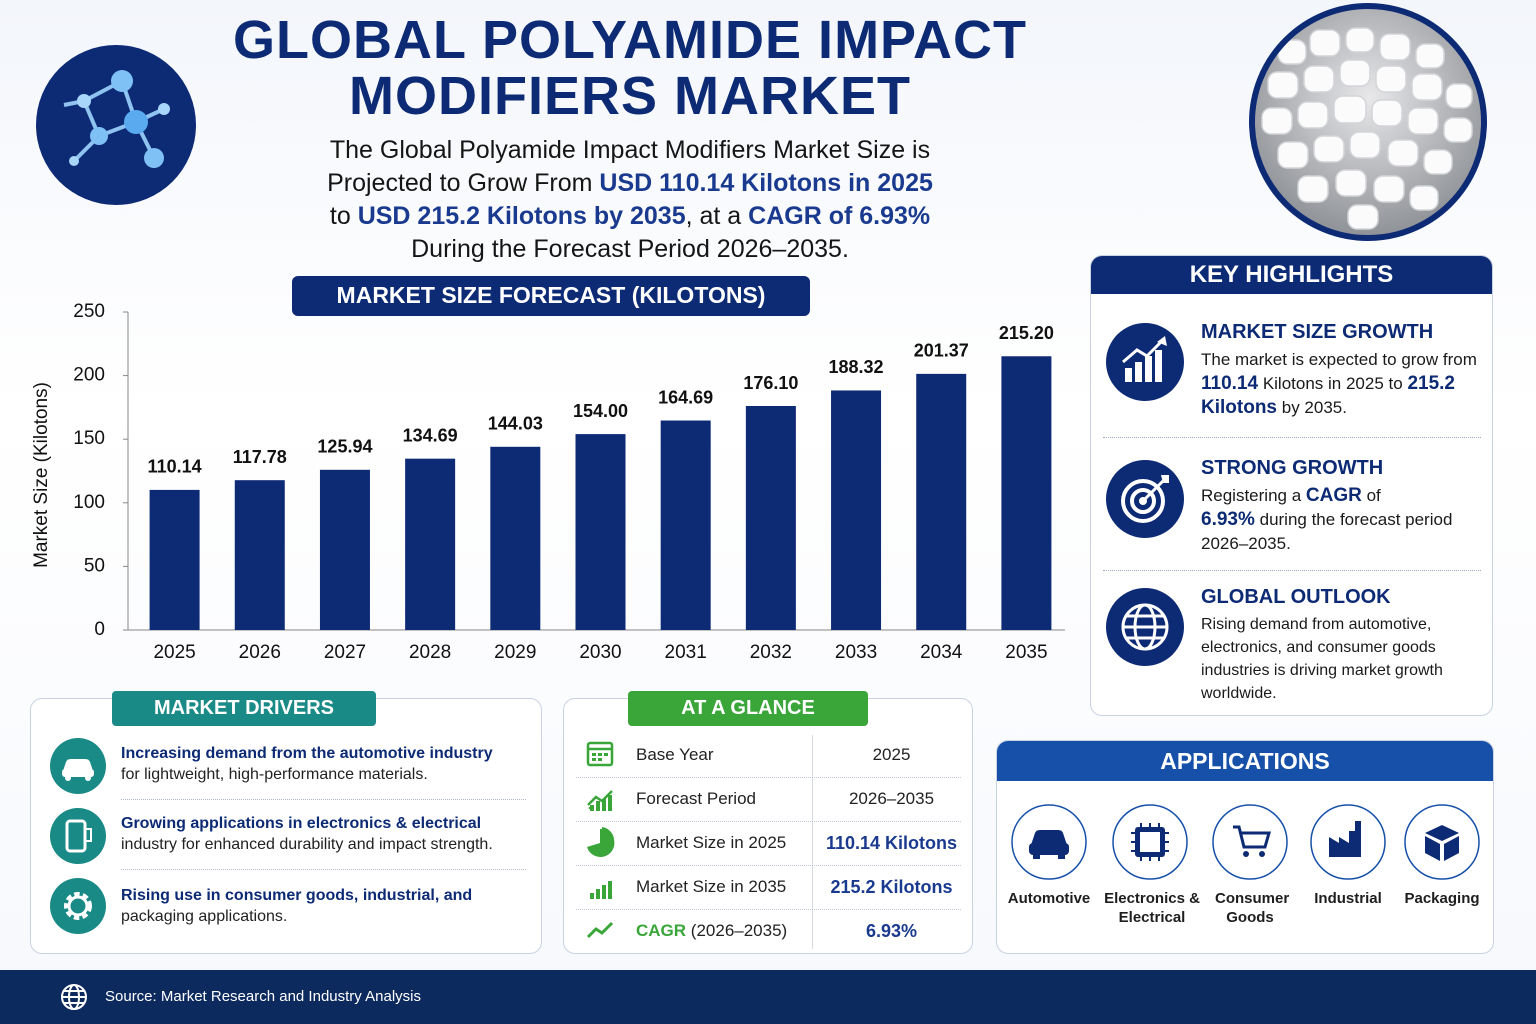 The height and width of the screenshot is (1024, 1536). What do you see at coordinates (460, 183) in the screenshot?
I see `subtitle-text: Projected to Grow From` at bounding box center [460, 183].